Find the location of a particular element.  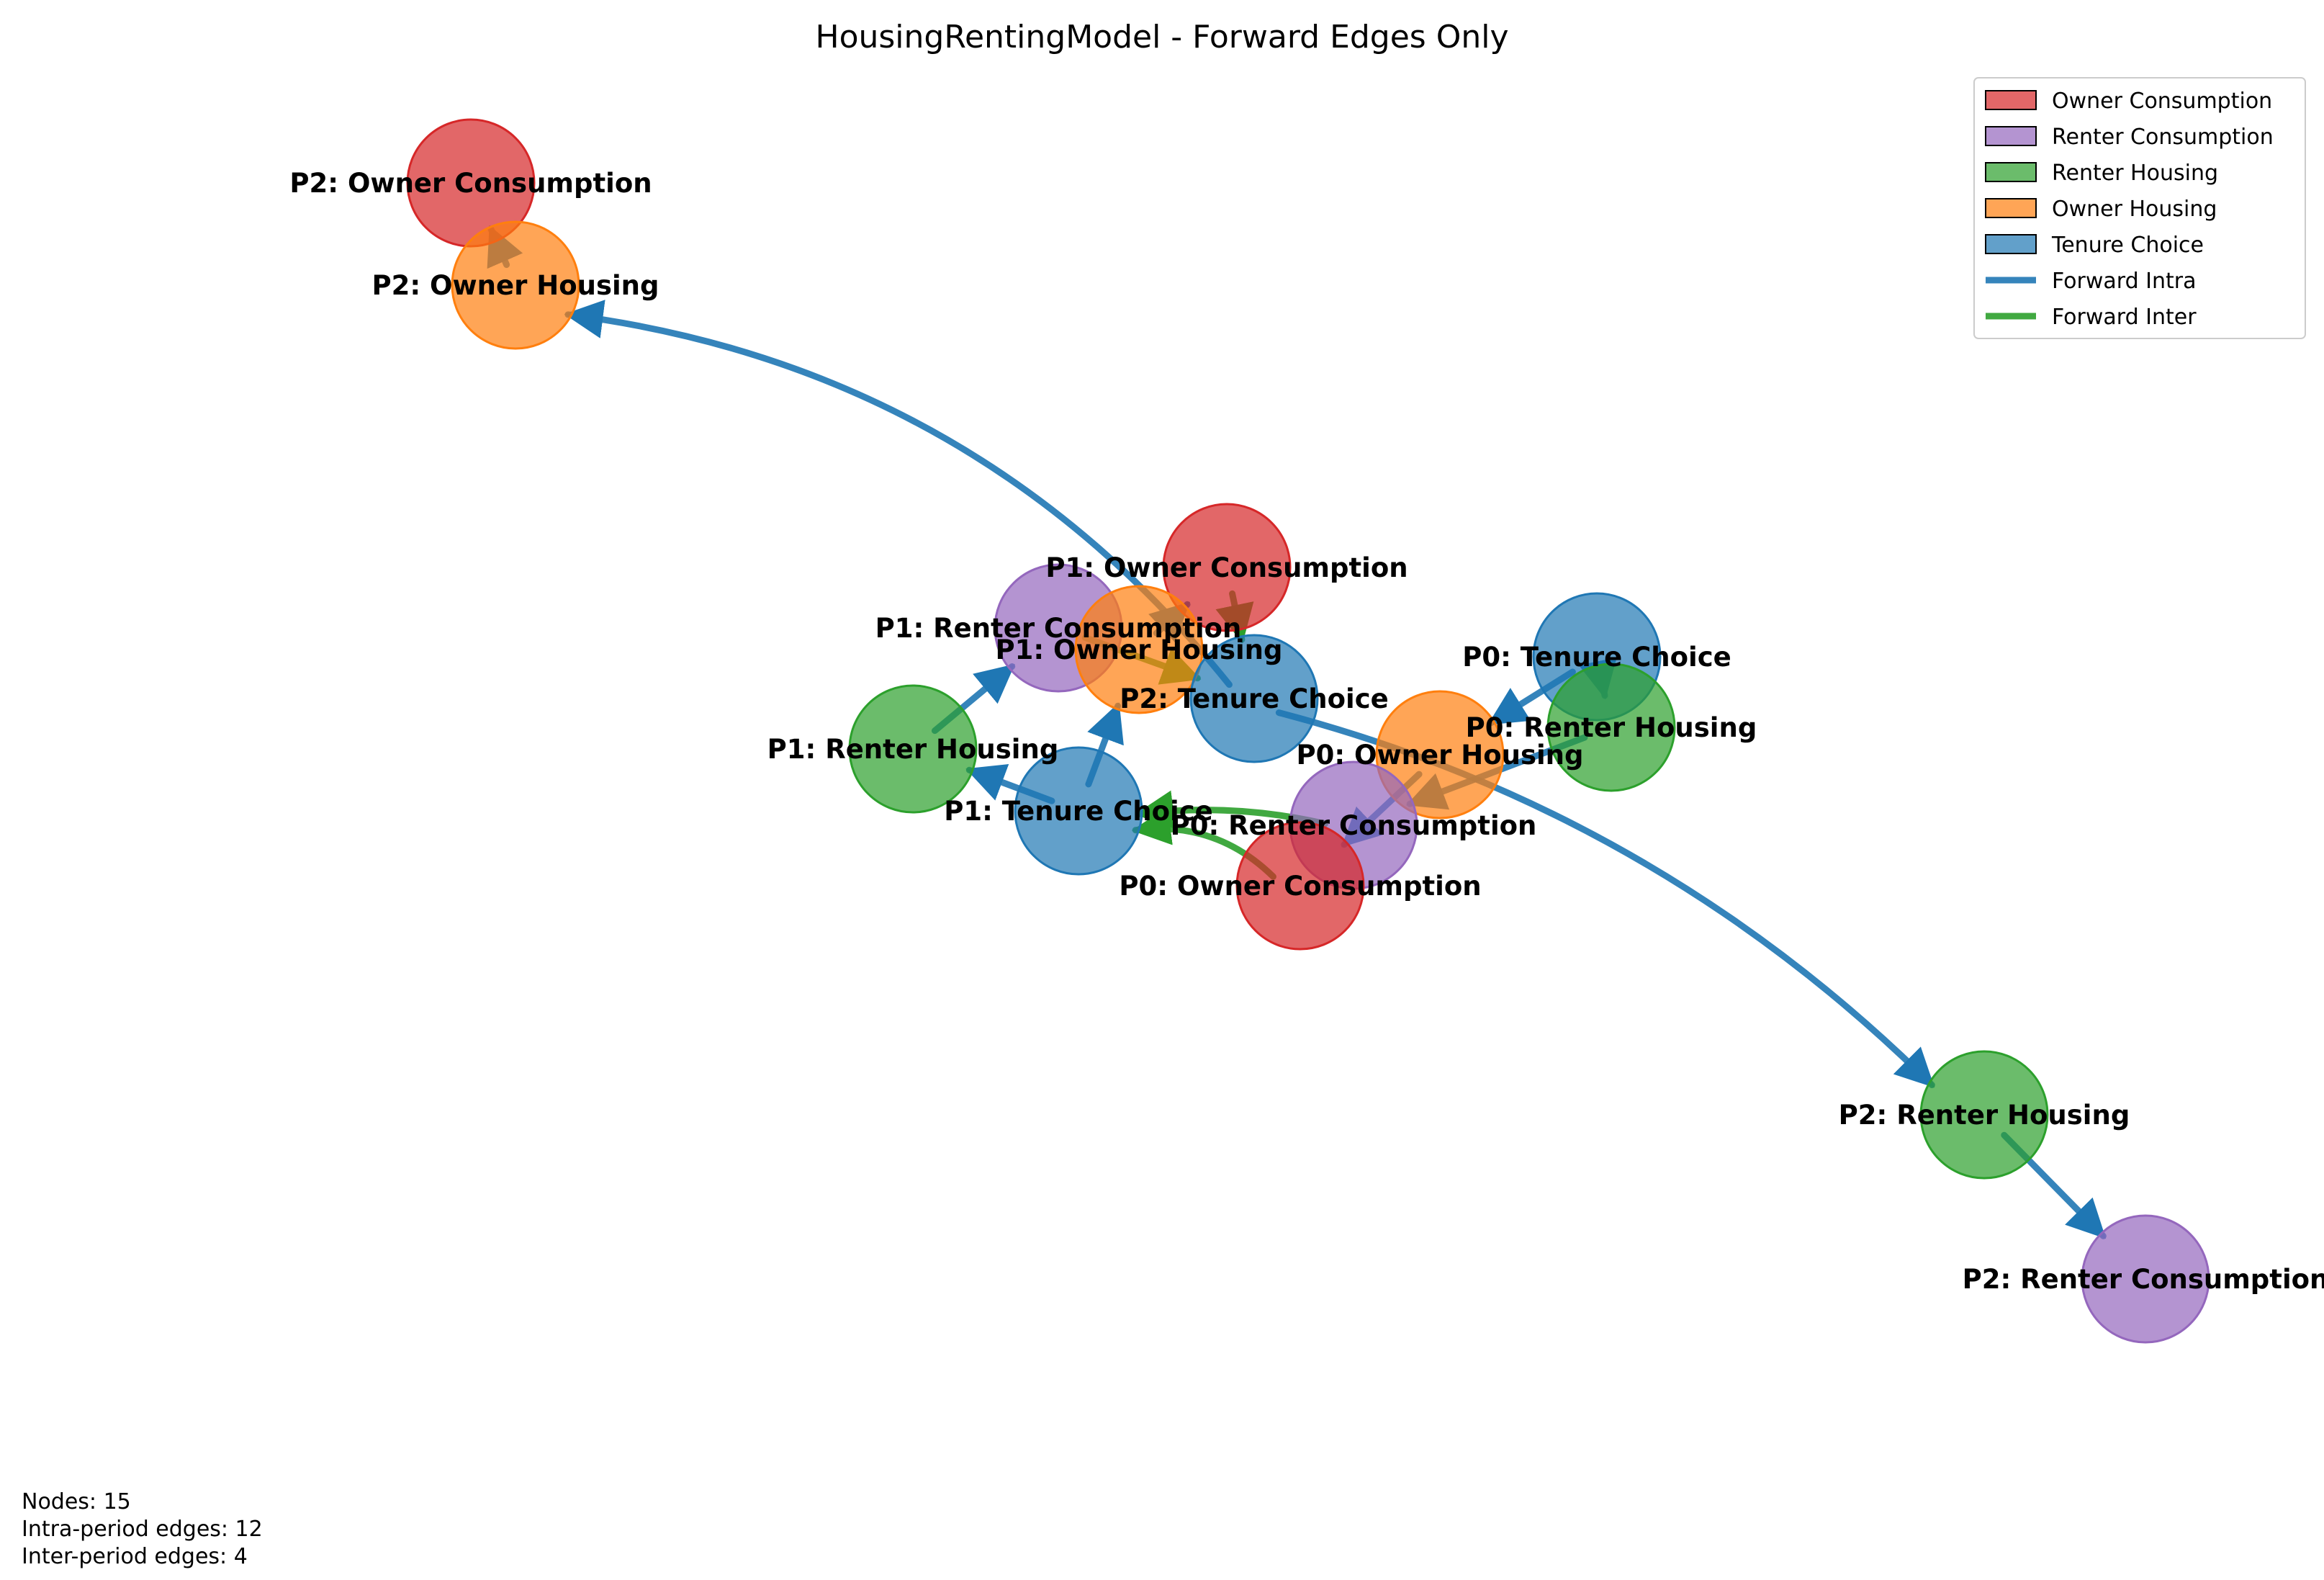

node-label-p1-tc: P1: Tenure Choice is located at coordinates (1078, 811).